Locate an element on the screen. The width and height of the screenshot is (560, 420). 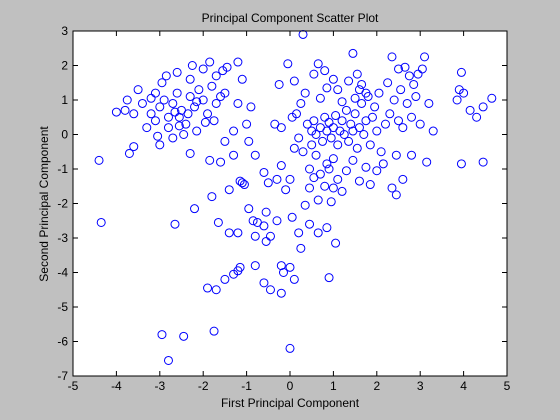
y-tick-label: -7 is located at coordinates (62, 376).